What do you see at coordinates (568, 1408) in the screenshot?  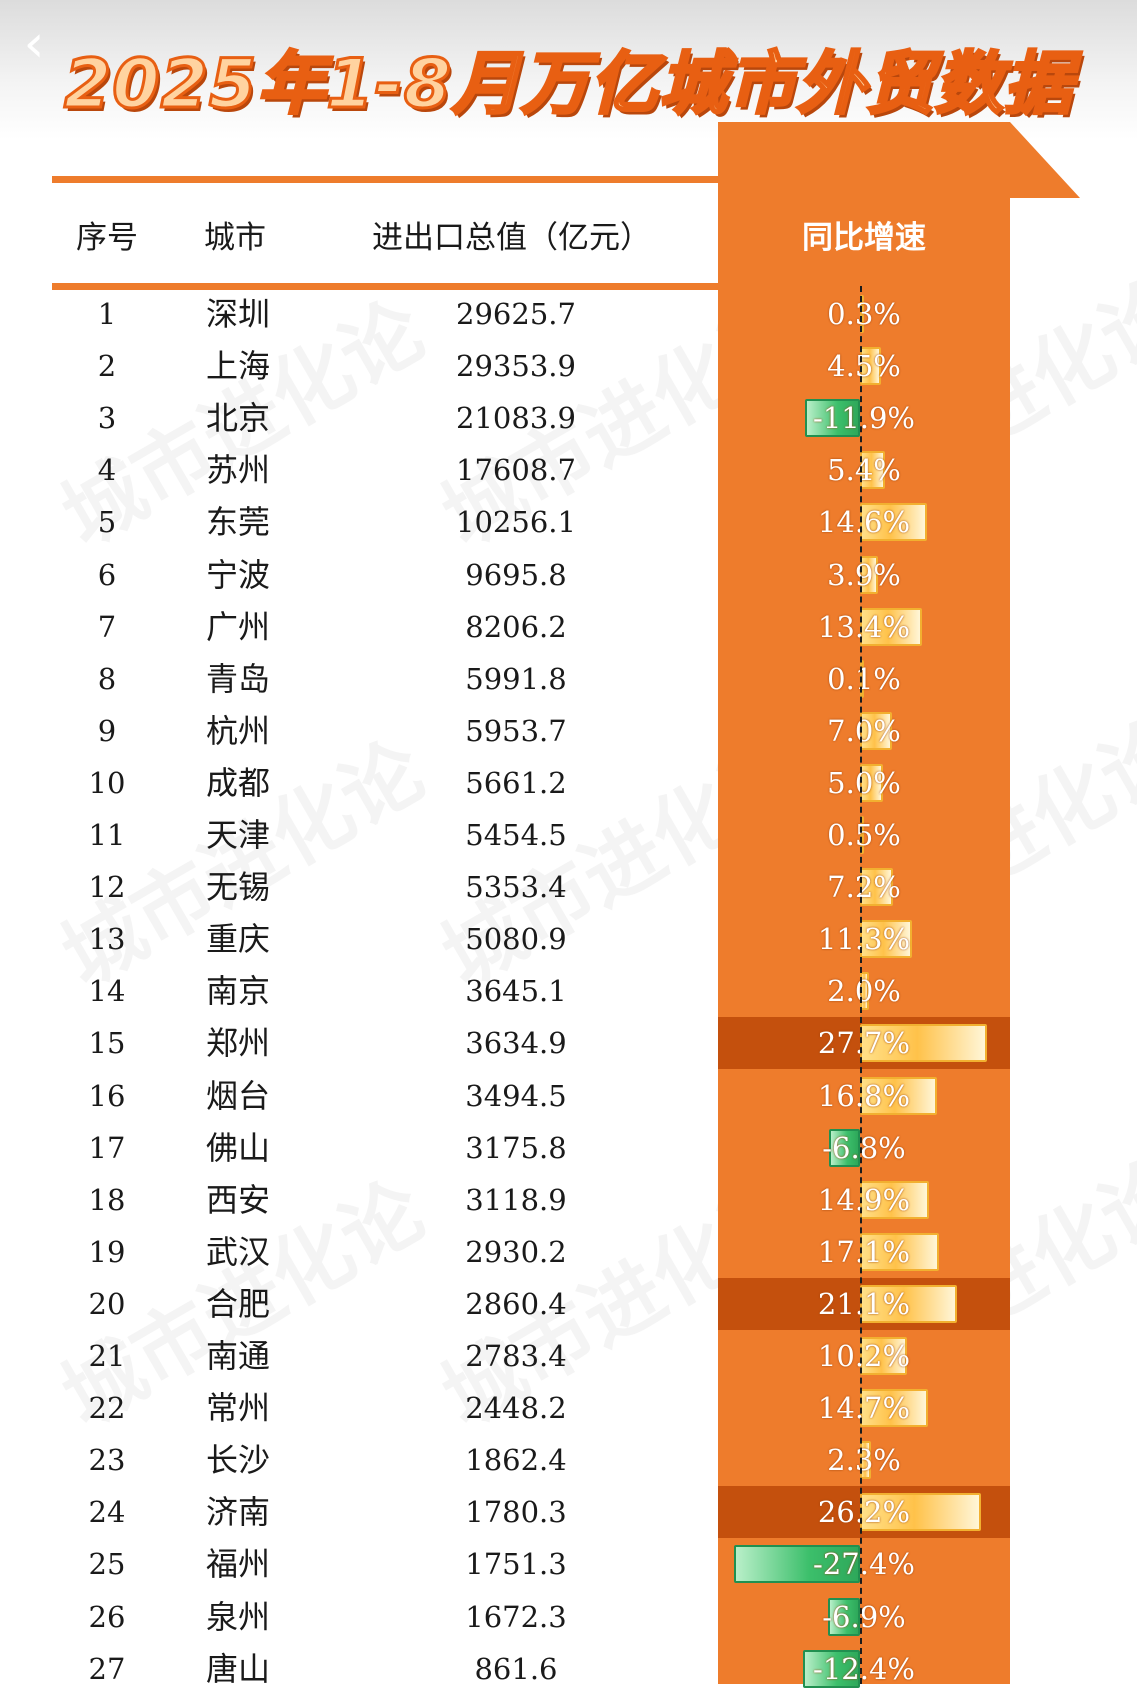 I see `table-row: 22 常州 2448.2 14.7%` at bounding box center [568, 1408].